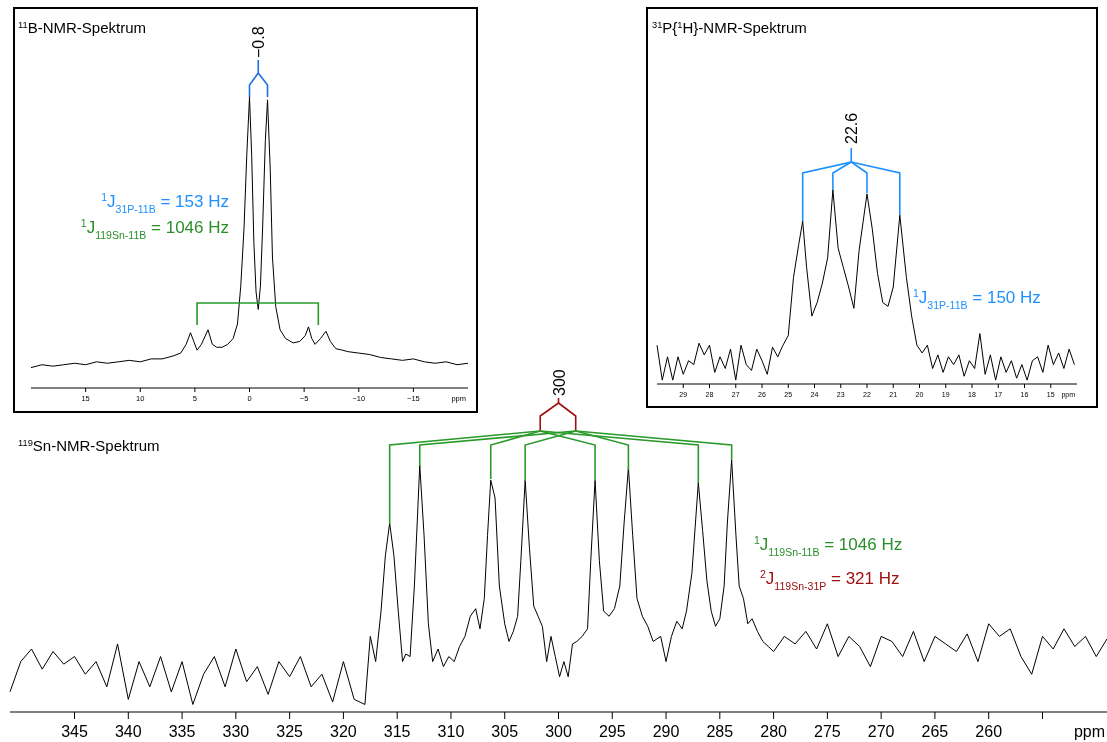 The height and width of the screenshot is (742, 1107). Describe the element at coordinates (612, 731) in the screenshot. I see `x-tick-label: 295` at that location.